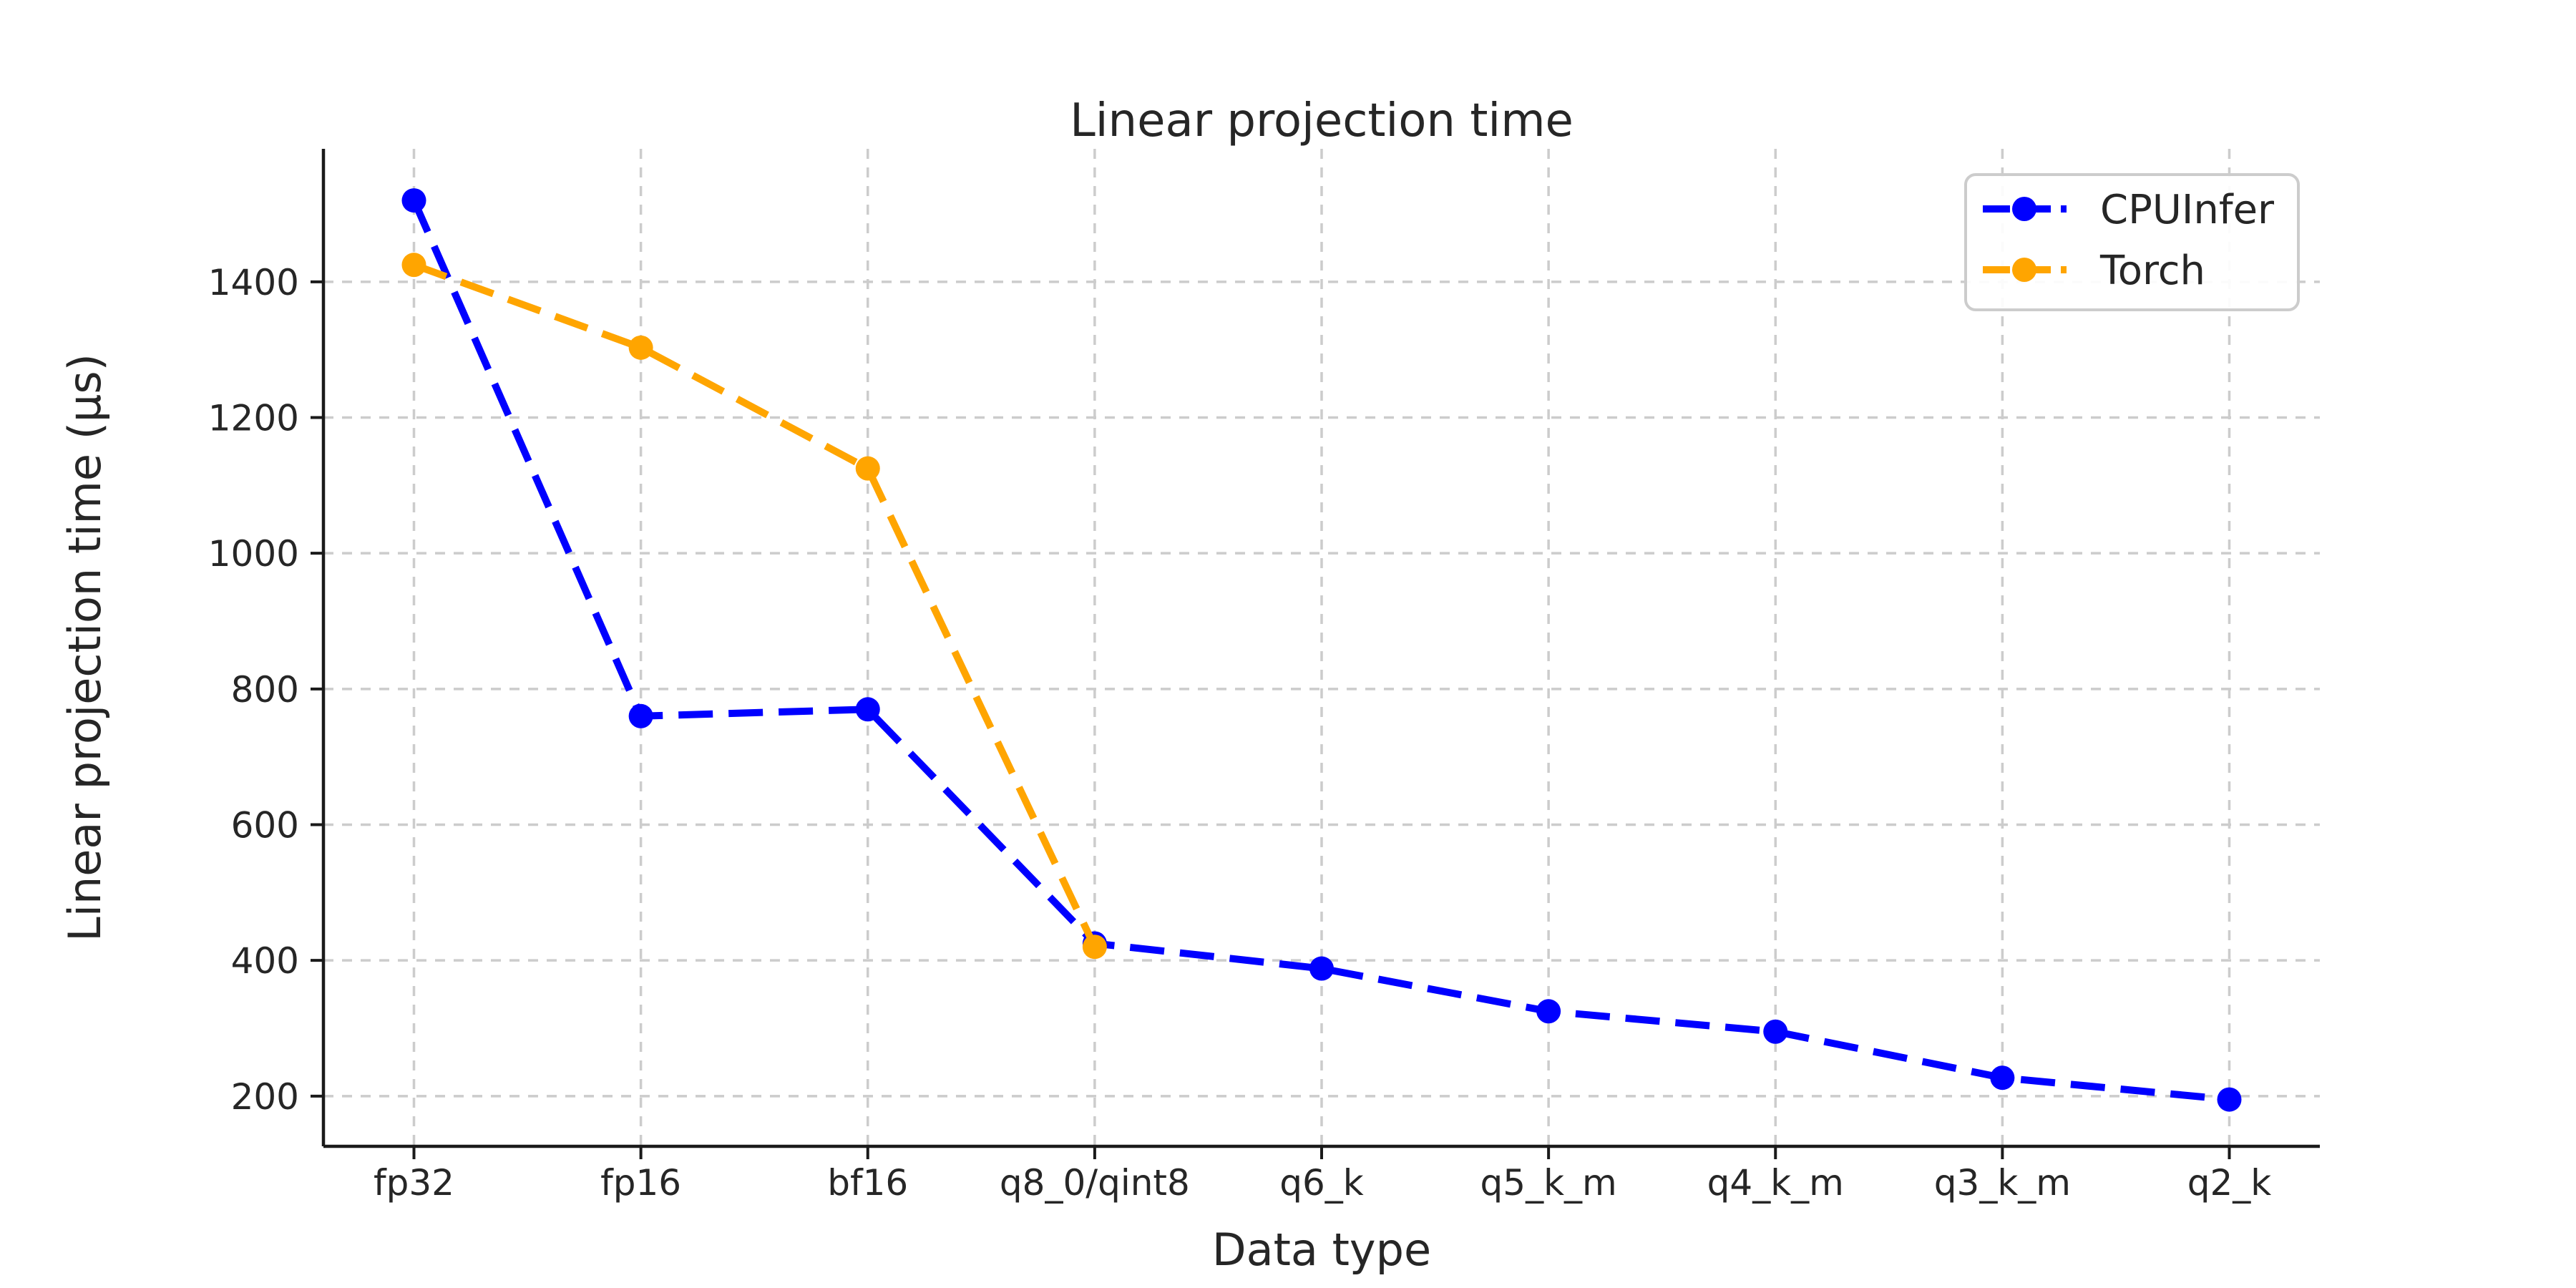  I want to click on legend-label-CPUInfer: CPUInfer, so click(2187, 210).